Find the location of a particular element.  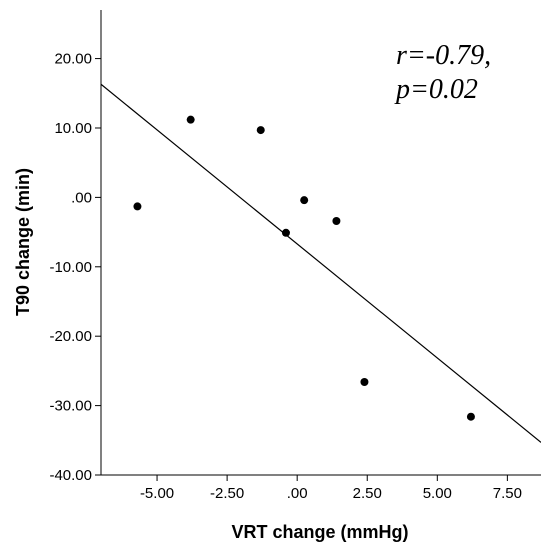

y-axis-title: T90 change (min) is located at coordinates (23, 242).